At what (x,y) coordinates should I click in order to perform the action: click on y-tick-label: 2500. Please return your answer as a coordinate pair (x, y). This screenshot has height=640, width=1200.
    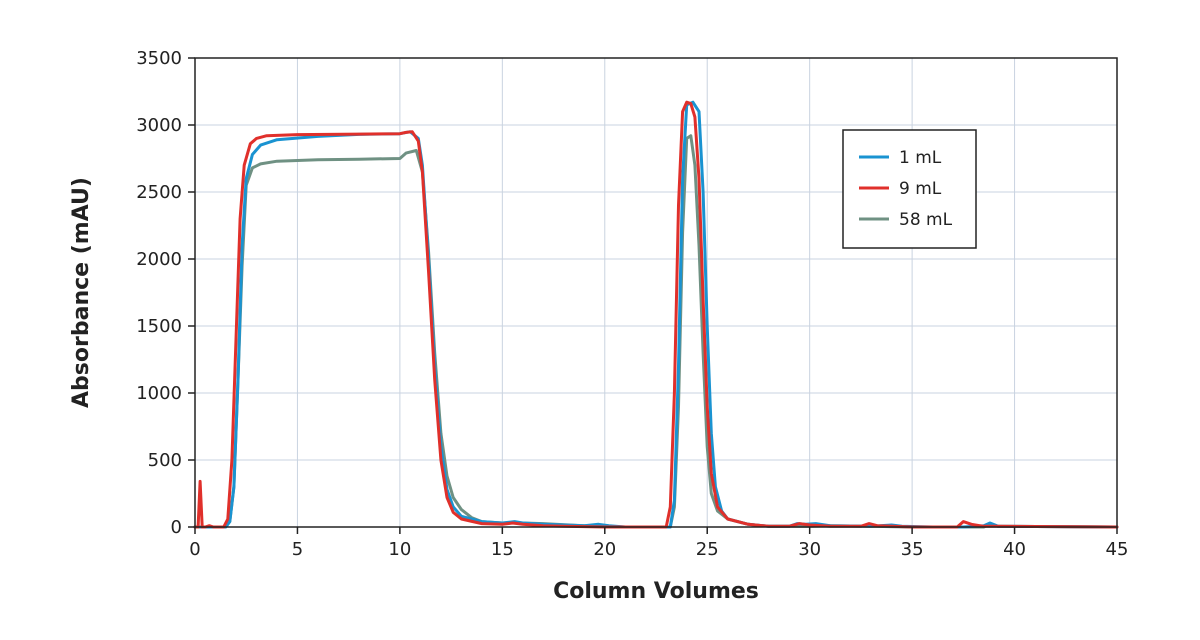
    Looking at the image, I should click on (159, 192).